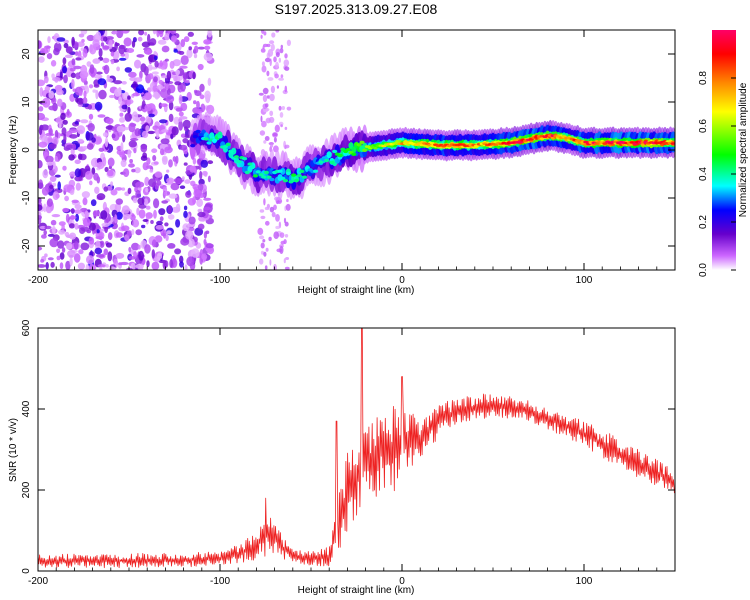 This screenshot has width=750, height=600. I want to click on snr-xlabel: Height of straight line (km), so click(356, 590).